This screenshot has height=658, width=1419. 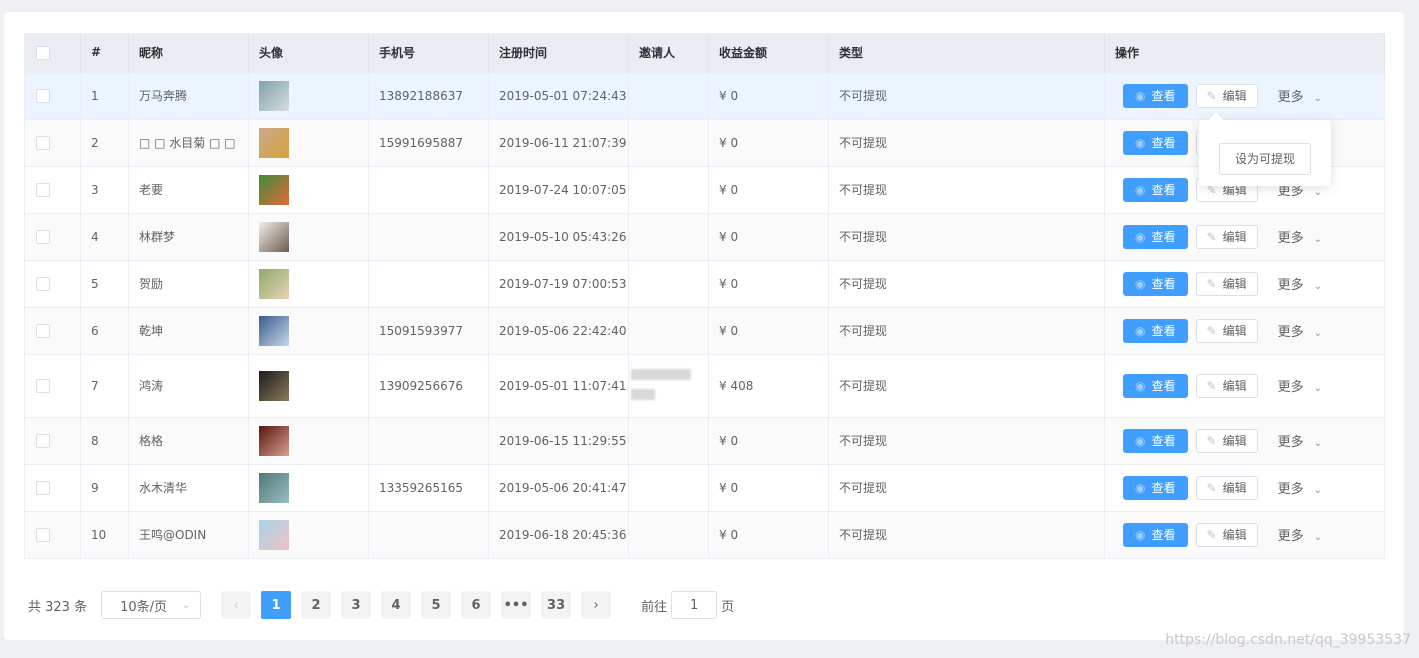 I want to click on page-button: 33, so click(x=556, y=605).